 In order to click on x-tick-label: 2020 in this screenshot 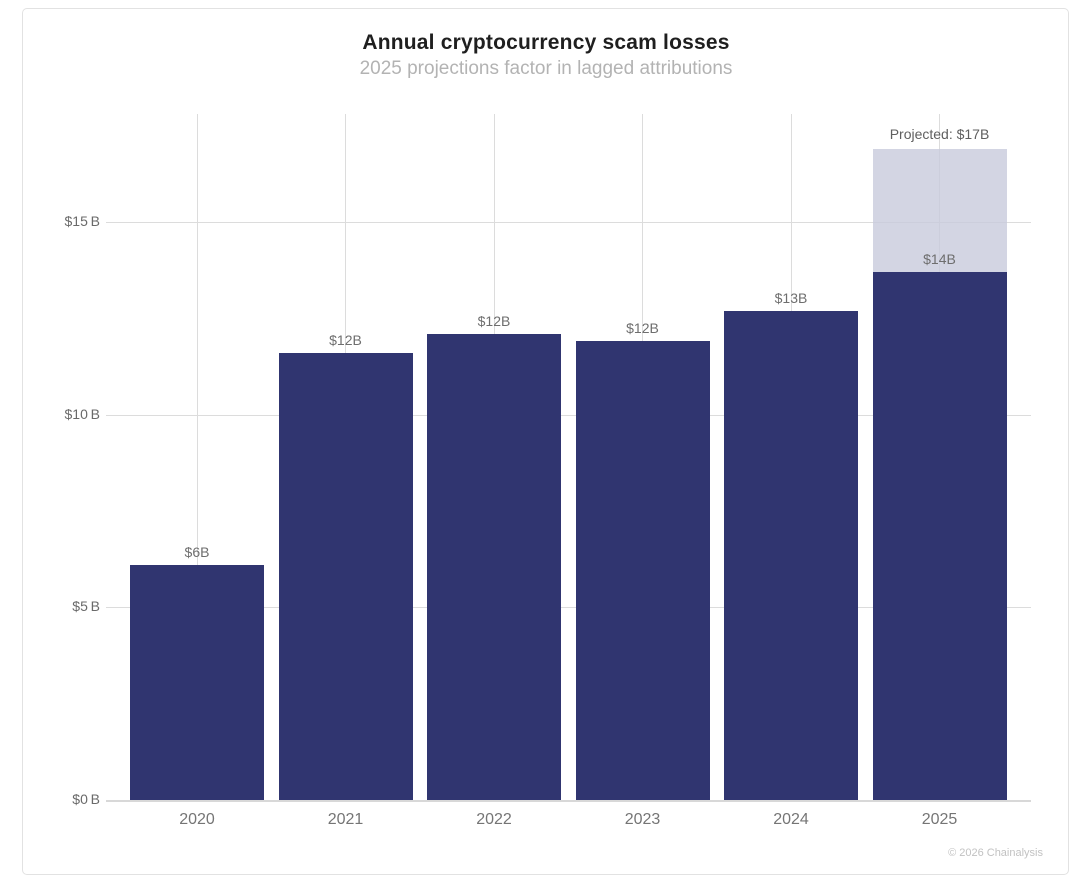, I will do `click(197, 819)`.